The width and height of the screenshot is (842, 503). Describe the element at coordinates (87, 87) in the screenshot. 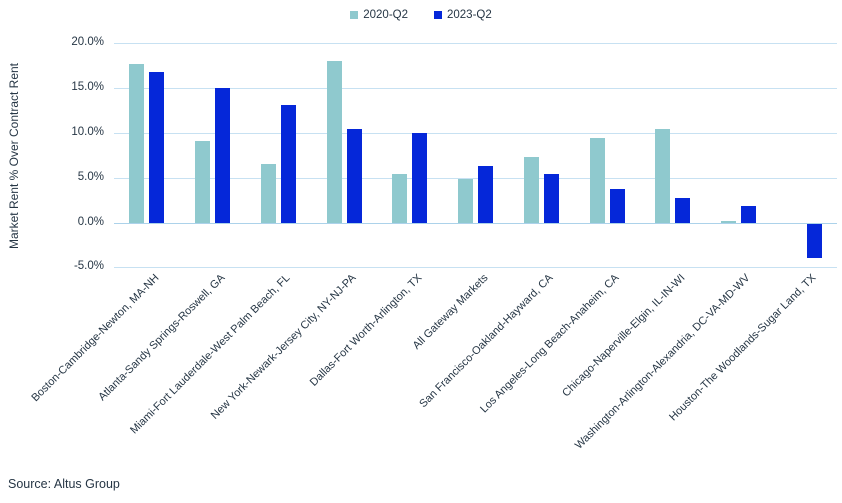

I see `y-axis-tick-label: 15.0%` at that location.